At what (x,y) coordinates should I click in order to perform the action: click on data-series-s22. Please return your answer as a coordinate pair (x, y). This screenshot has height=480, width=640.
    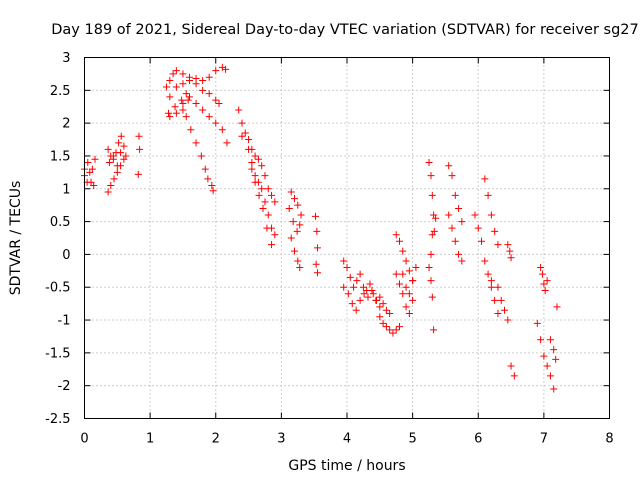
    Looking at the image, I should click on (404, 293).